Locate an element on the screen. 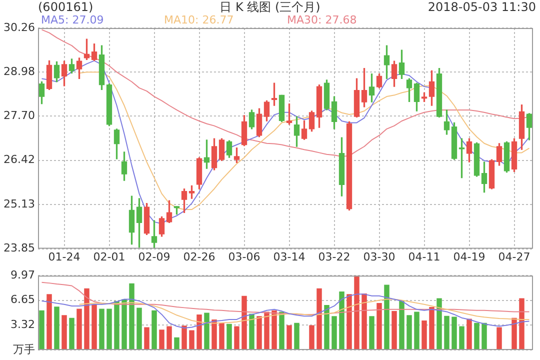  y-tick-label: 25.13 is located at coordinates (19, 204).